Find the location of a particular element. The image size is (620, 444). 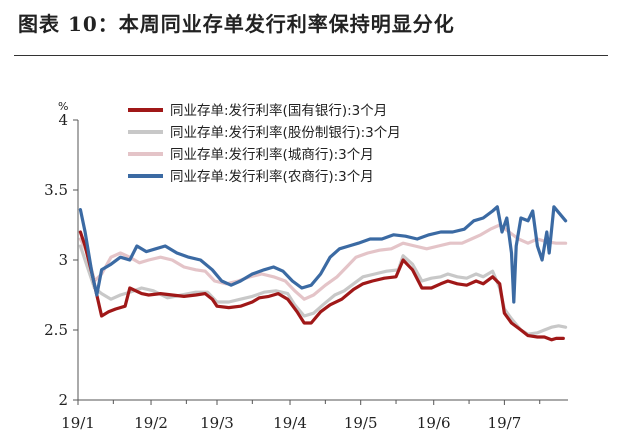

chart-title: 图表 10：本周同业存单发行利率保持明显分化 is located at coordinates (236, 24).